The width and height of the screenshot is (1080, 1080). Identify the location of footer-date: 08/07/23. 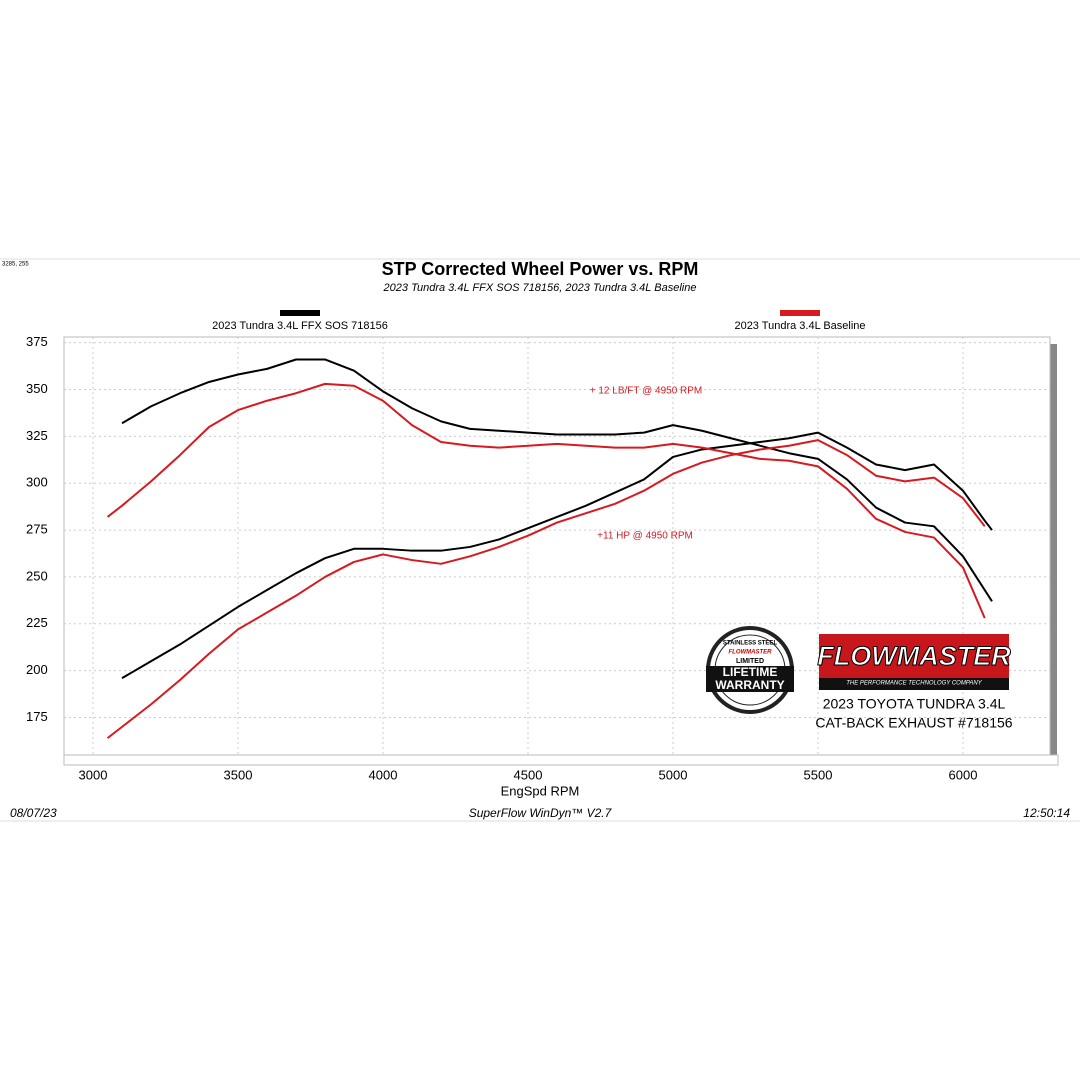
(33, 813).